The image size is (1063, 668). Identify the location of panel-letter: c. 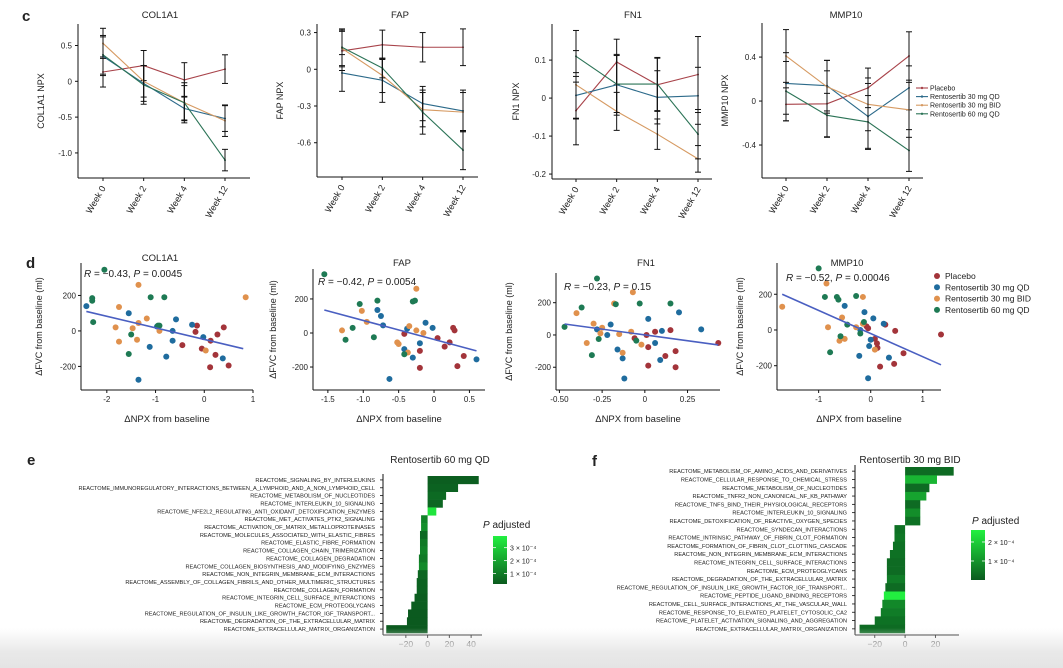
(26, 16).